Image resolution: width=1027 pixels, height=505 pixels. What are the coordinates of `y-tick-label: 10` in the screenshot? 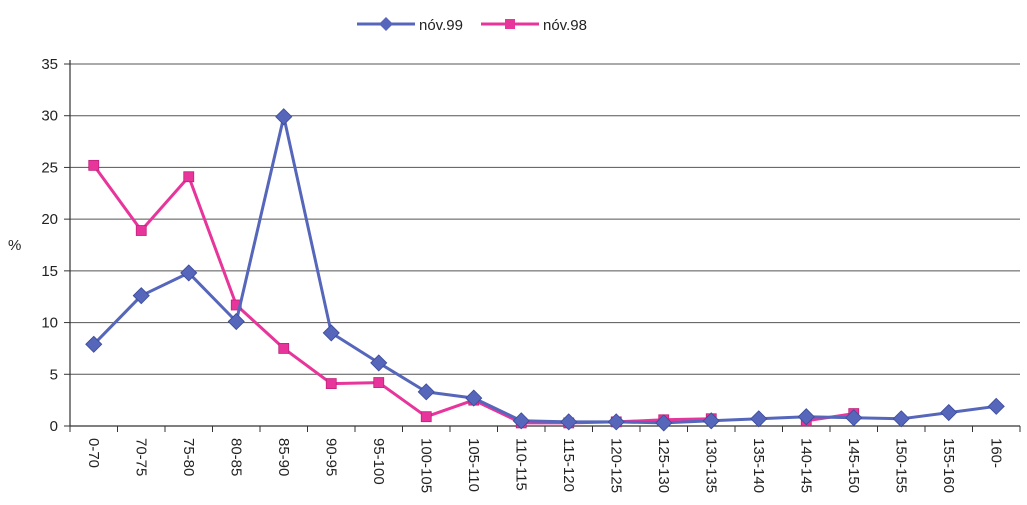 It's located at (49, 323).